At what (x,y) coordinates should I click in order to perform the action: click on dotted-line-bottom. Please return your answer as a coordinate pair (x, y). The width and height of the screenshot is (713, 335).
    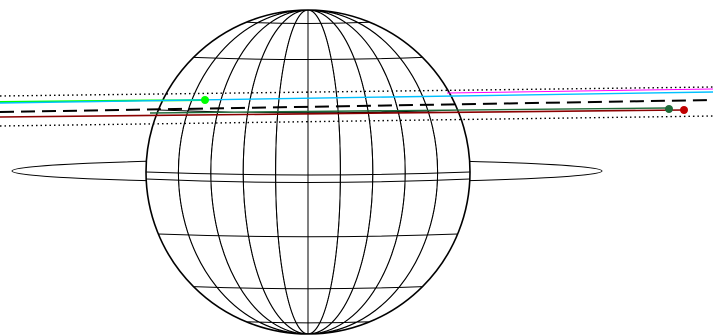
    Looking at the image, I should click on (356, 121).